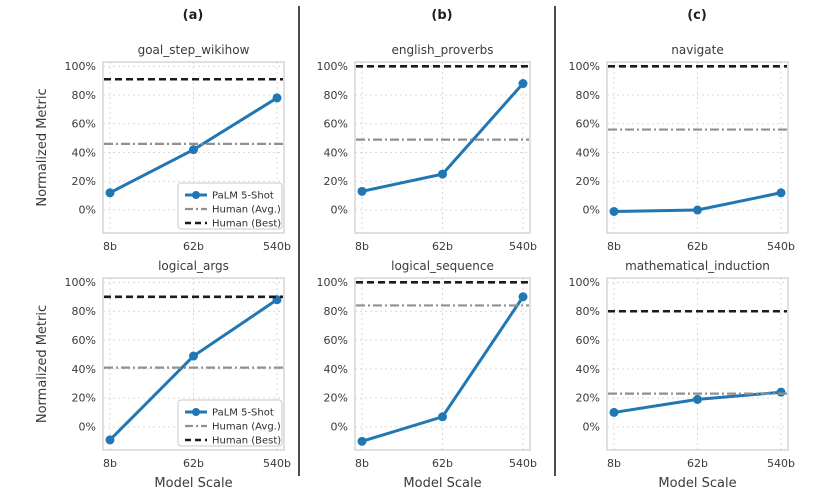  Describe the element at coordinates (697, 50) in the screenshot. I see `subplot-title: navigate` at that location.